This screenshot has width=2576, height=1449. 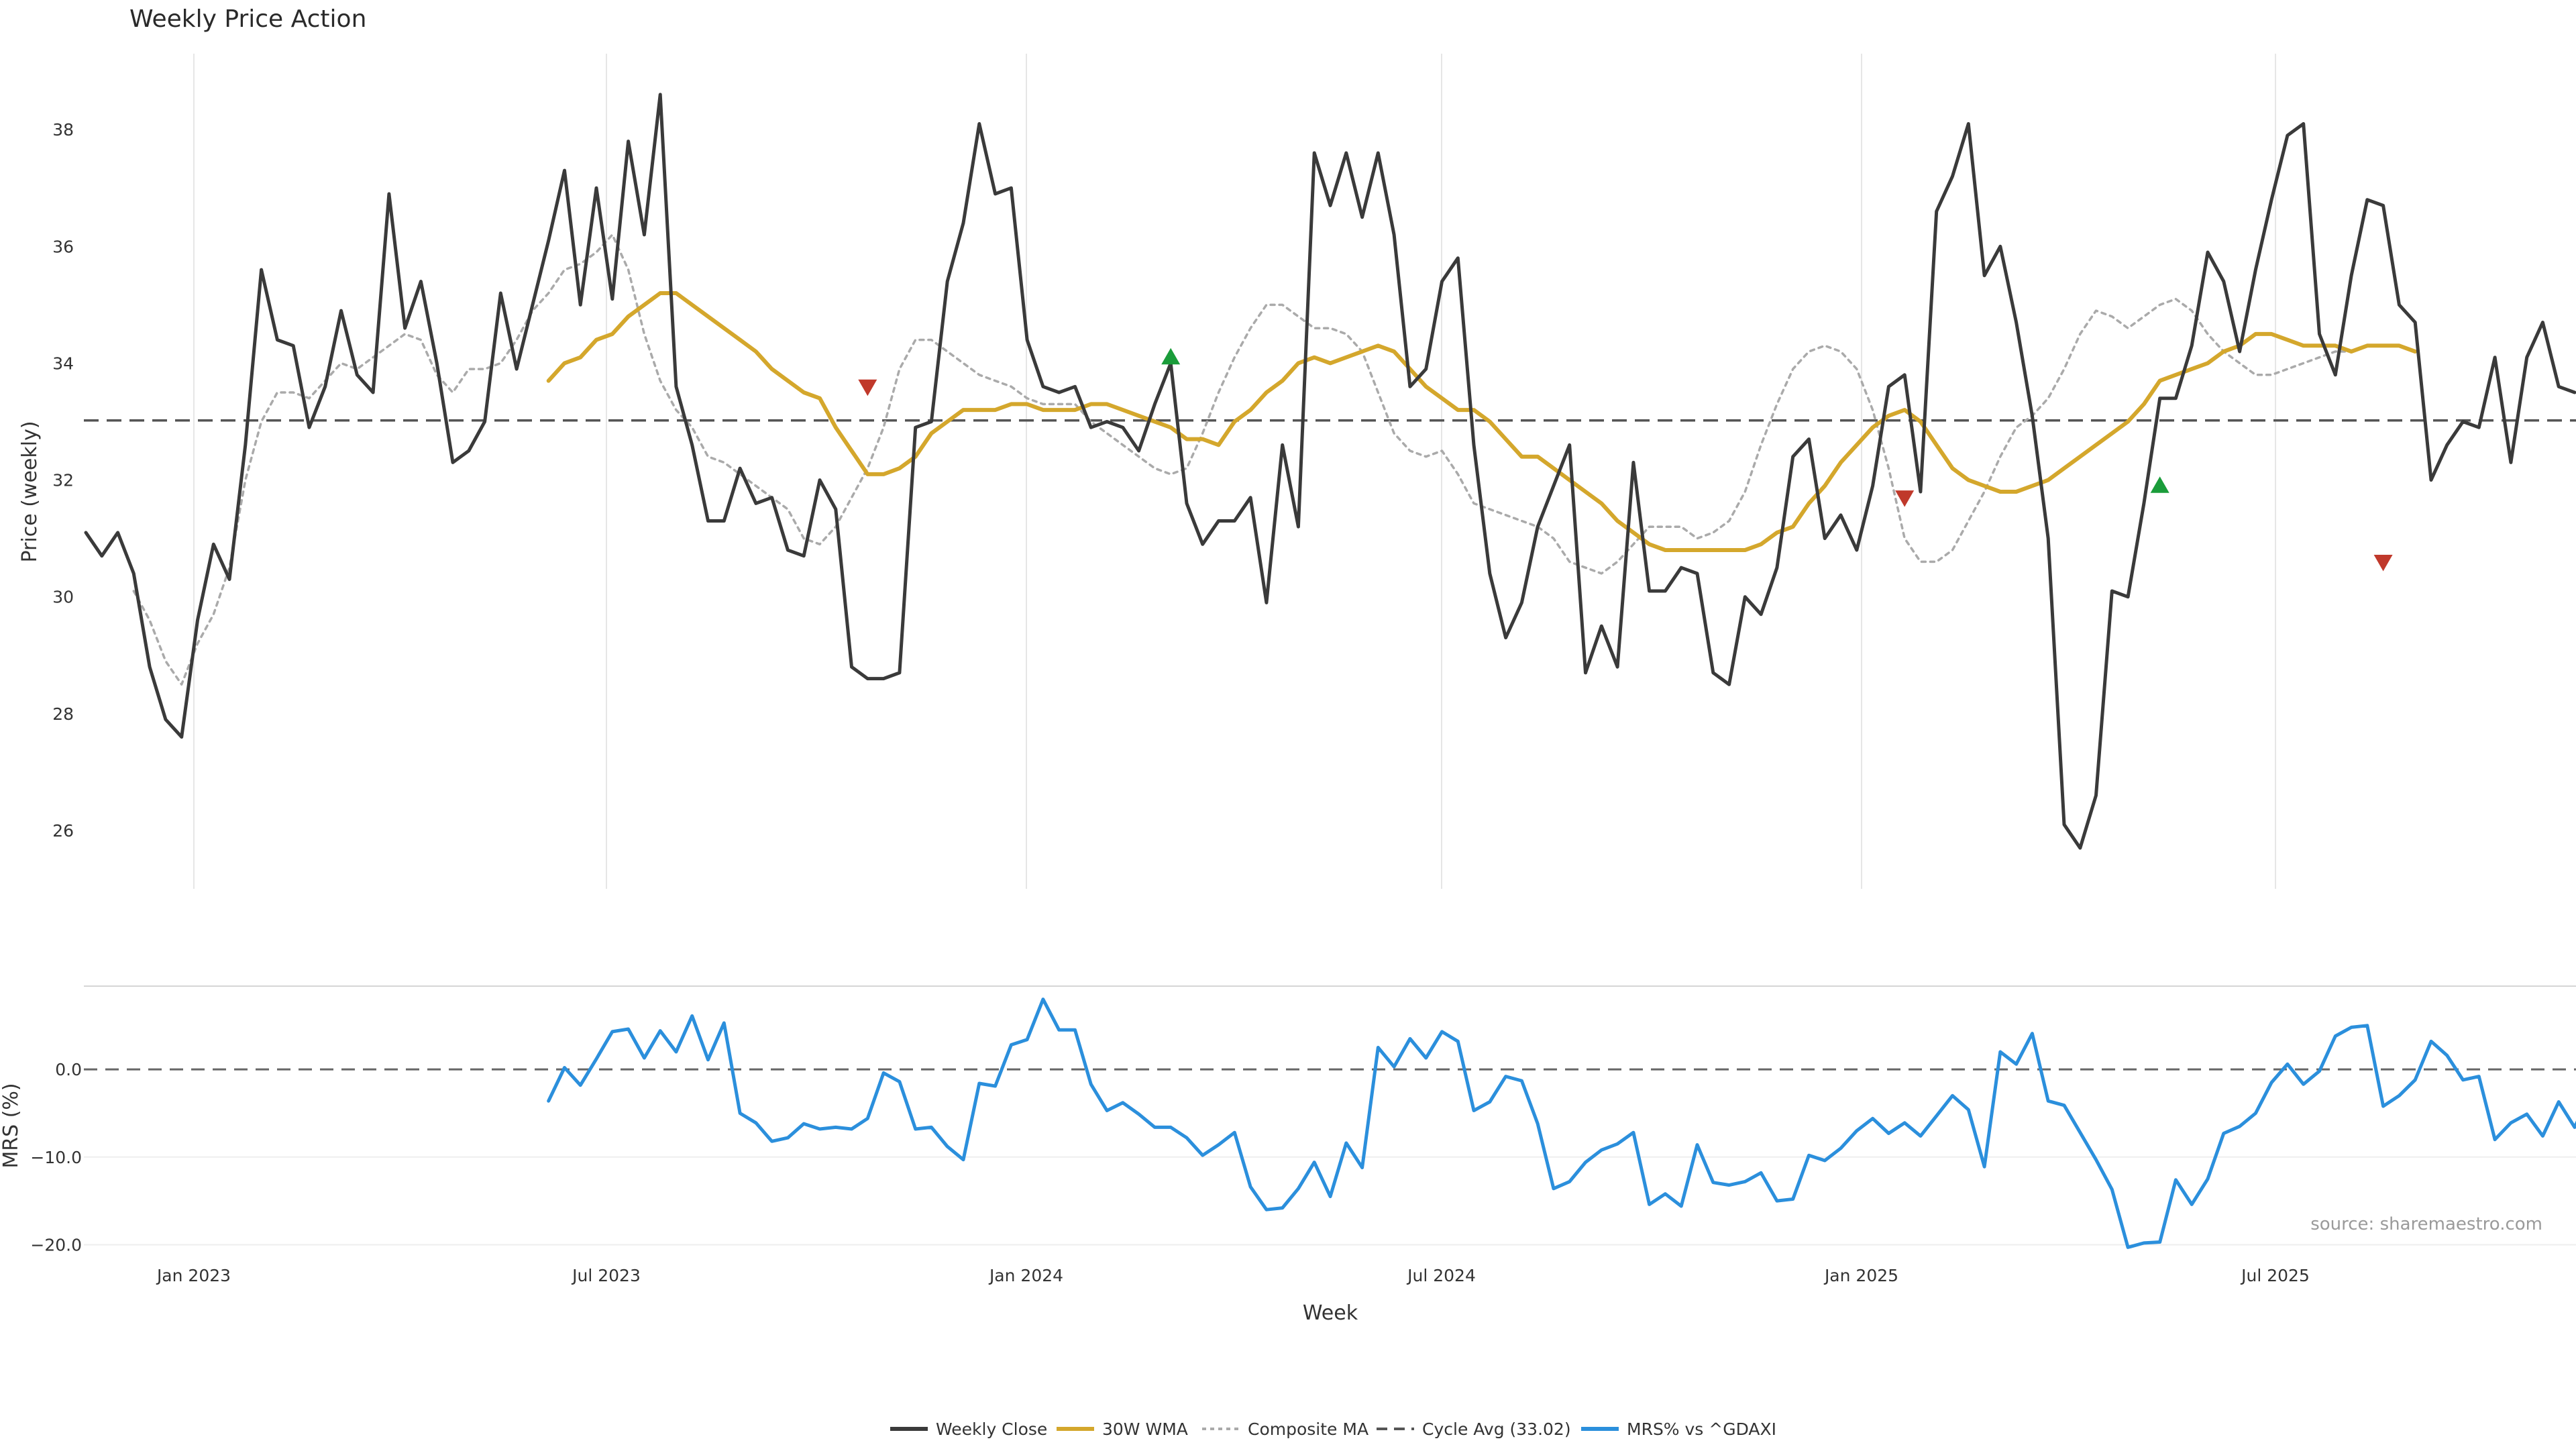 What do you see at coordinates (63, 130) in the screenshot?
I see `price-y-tick-6: 38` at bounding box center [63, 130].